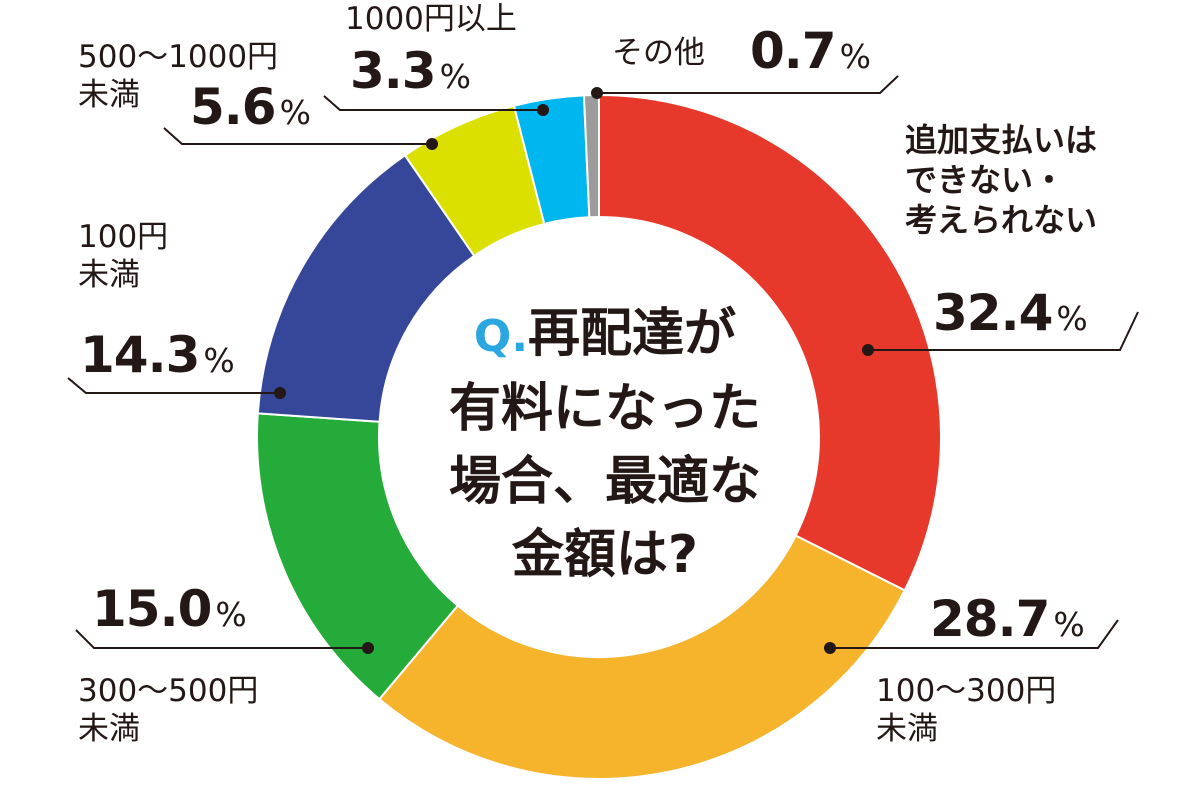 This screenshot has height=787, width=1200. Describe the element at coordinates (178, 76) in the screenshot. I see `label-500-1000: 500〜1000円 未満` at that location.